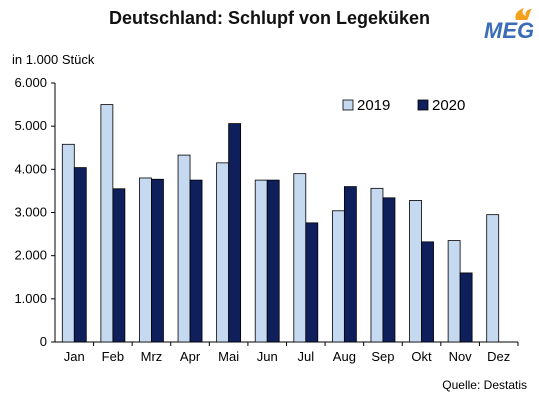  I want to click on bar-2020-Apr, so click(196, 261).